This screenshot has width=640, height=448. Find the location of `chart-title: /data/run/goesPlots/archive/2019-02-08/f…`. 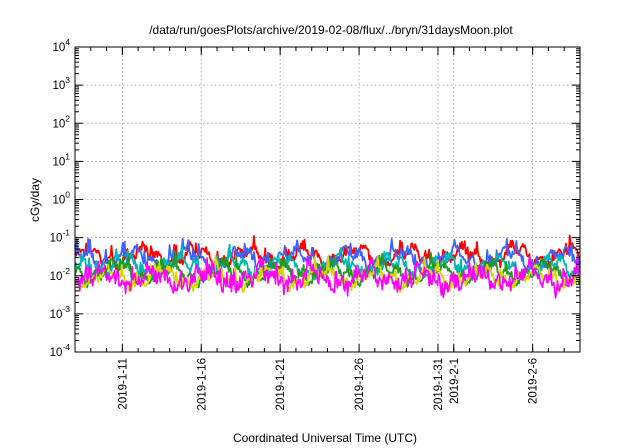

chart-title: /data/run/goesPlots/archive/2019-02-08/f… is located at coordinates (331, 30).